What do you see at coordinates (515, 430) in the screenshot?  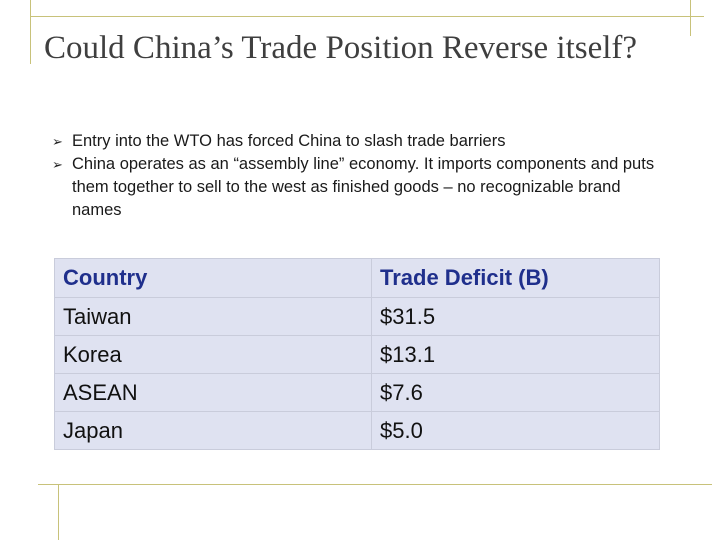 I see `cell-deficit: $5.0` at bounding box center [515, 430].